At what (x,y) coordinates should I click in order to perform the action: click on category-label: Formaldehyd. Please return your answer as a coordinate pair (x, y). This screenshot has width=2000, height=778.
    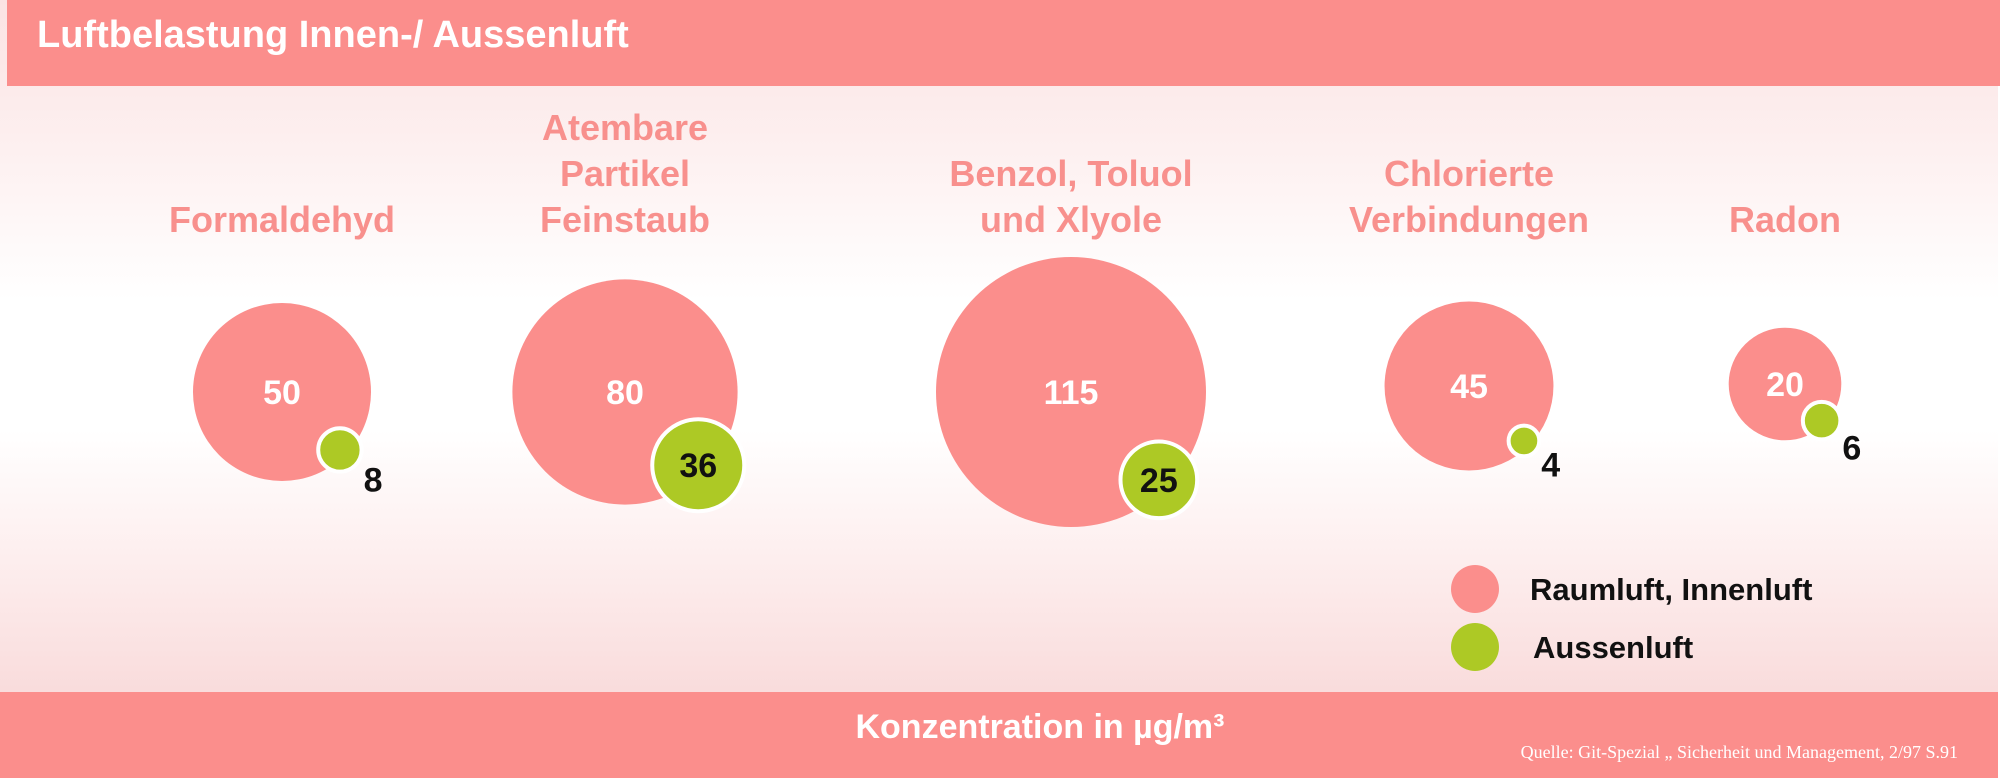
    Looking at the image, I should click on (282, 219).